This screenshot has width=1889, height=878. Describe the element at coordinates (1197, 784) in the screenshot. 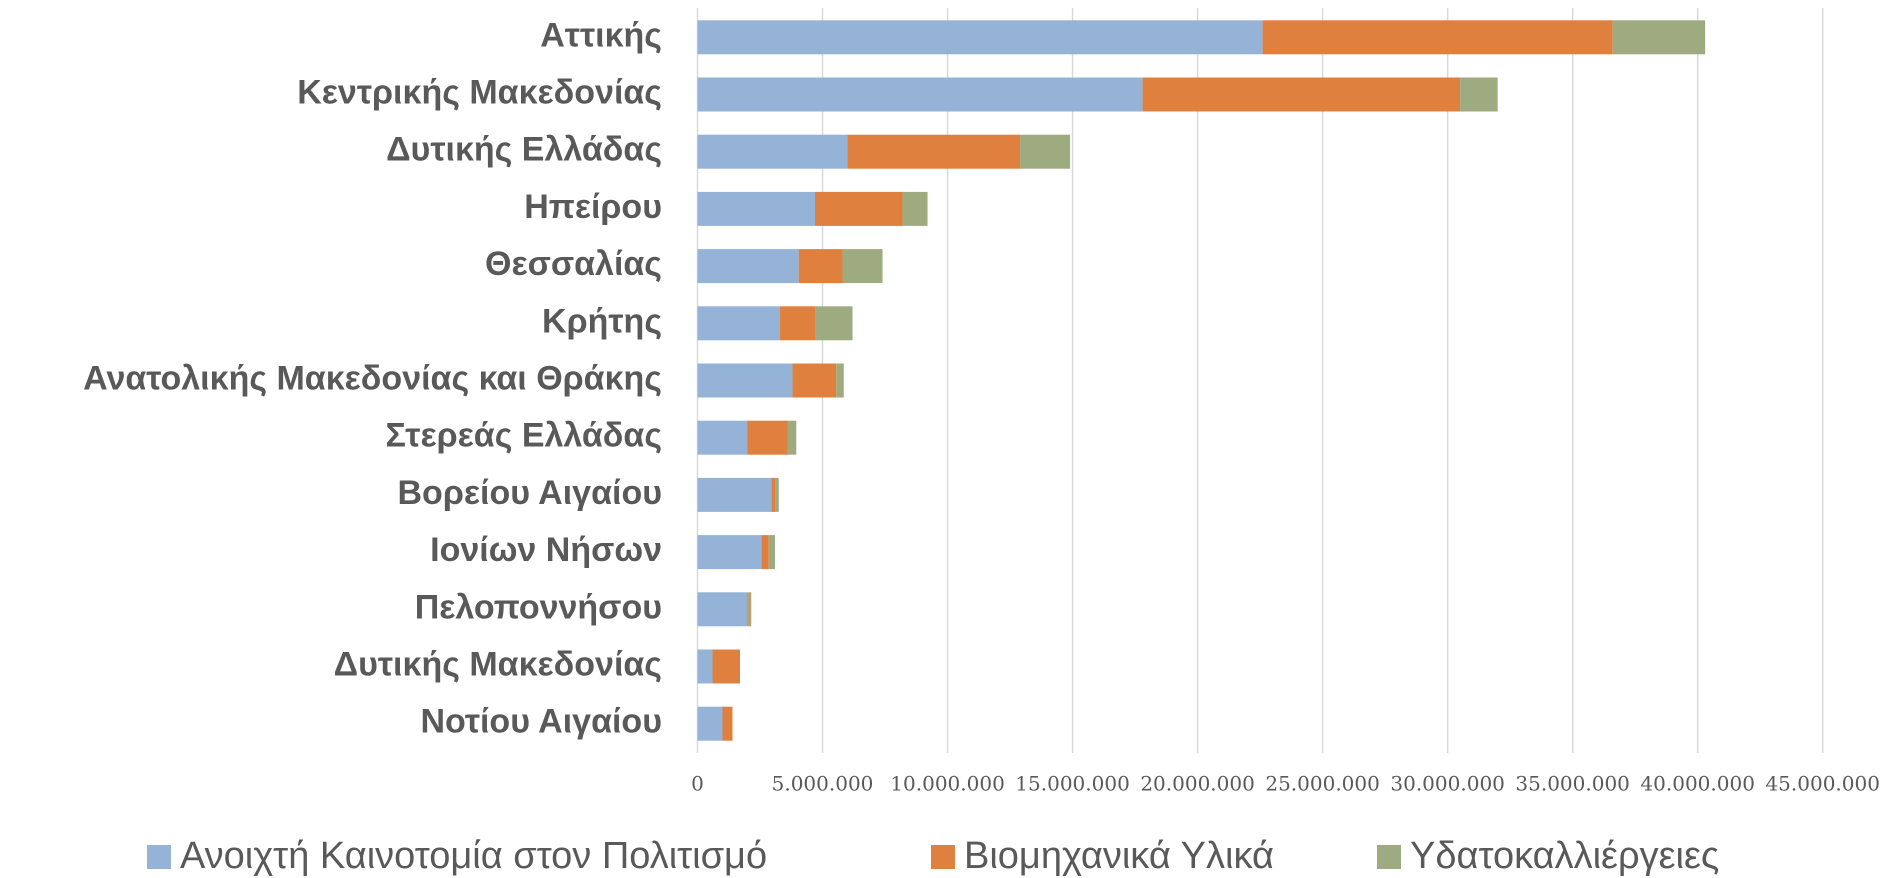

I see `x-tick-label: 20.000.000` at that location.